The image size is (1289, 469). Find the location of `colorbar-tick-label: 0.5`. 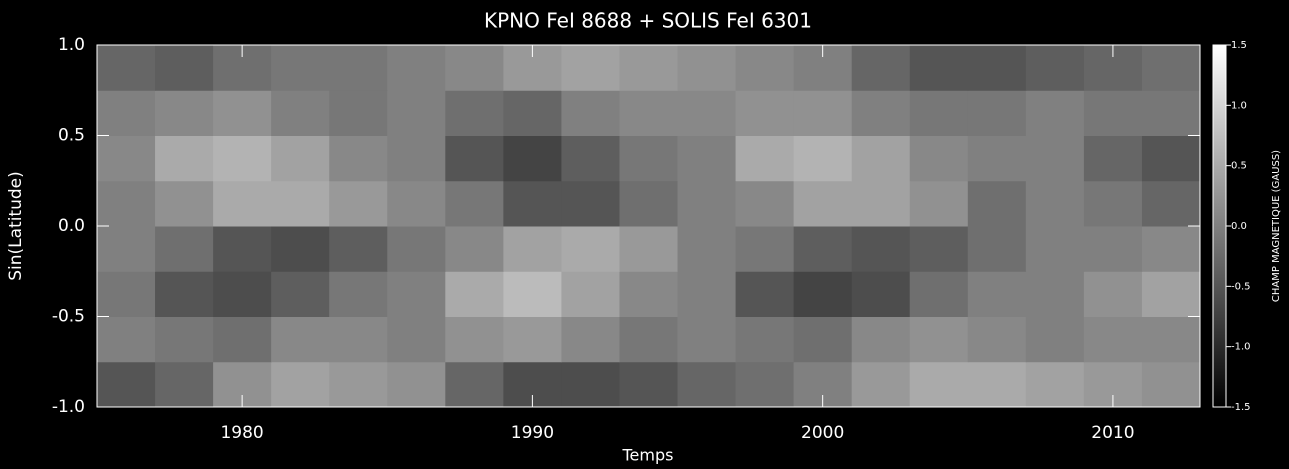

colorbar-tick-label: 0.5 is located at coordinates (1239, 166).